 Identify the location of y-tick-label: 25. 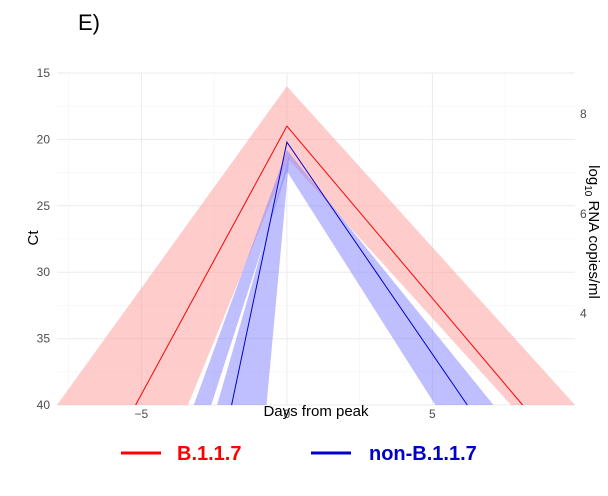
(44, 206).